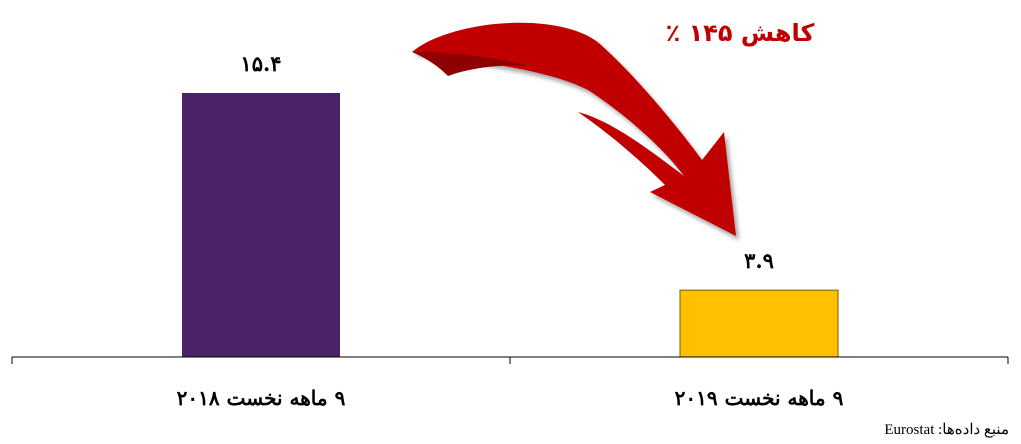  What do you see at coordinates (510, 360) in the screenshot?
I see `x-axis-ticks` at bounding box center [510, 360].